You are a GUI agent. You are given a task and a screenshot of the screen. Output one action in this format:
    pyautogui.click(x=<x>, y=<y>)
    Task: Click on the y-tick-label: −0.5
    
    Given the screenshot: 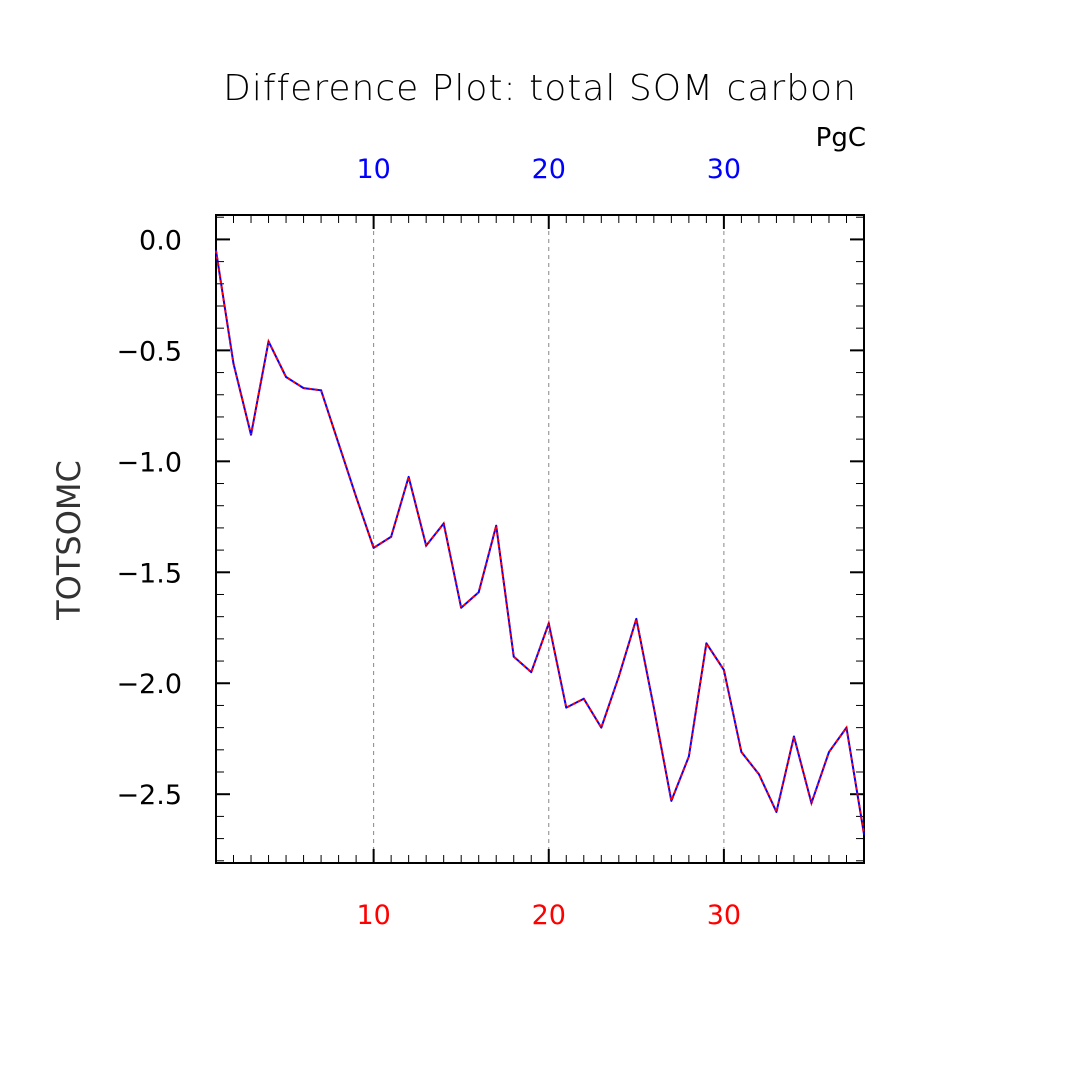 What is the action you would take?
    pyautogui.click(x=149, y=351)
    